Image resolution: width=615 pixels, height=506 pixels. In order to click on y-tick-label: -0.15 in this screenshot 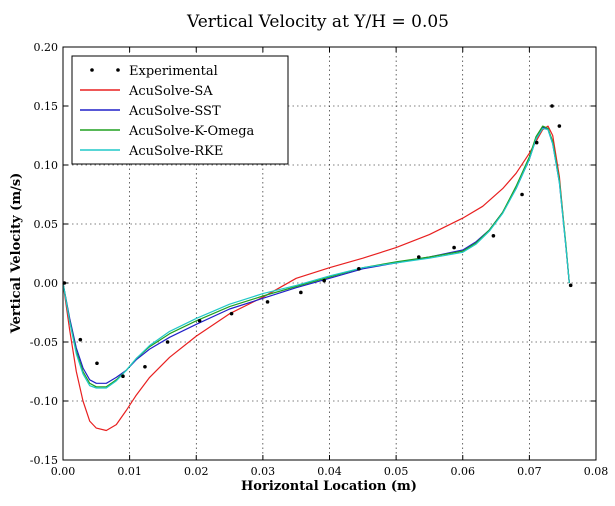, I will do `click(44, 460)`.